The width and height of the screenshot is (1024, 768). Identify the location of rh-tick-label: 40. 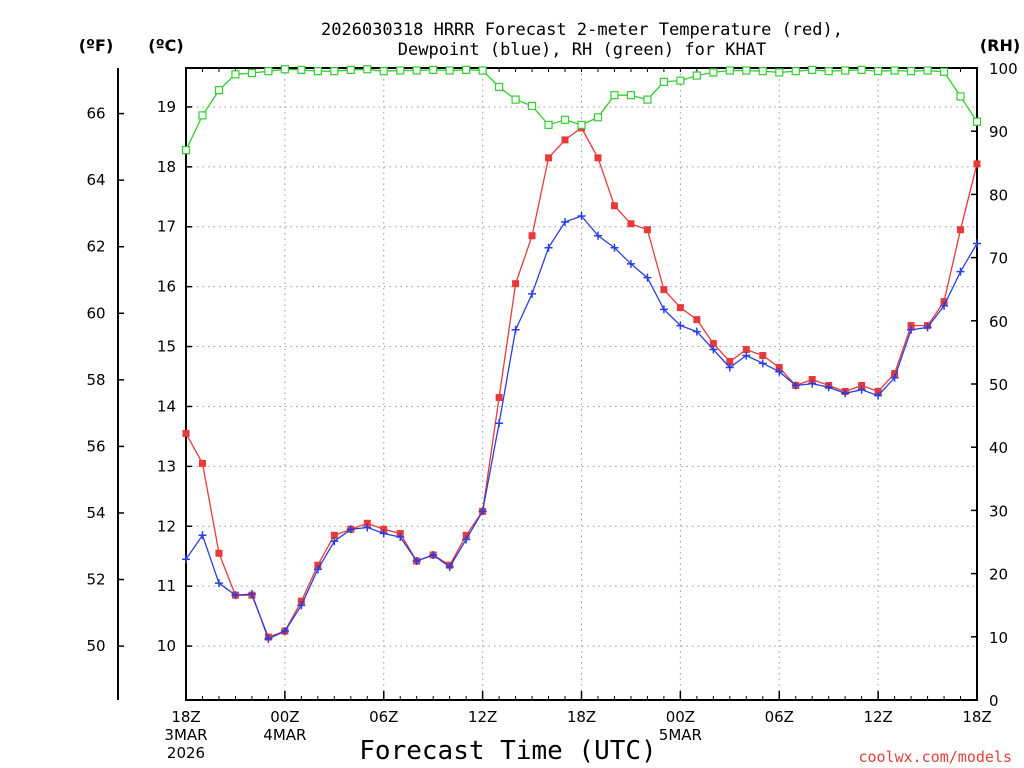
(998, 448).